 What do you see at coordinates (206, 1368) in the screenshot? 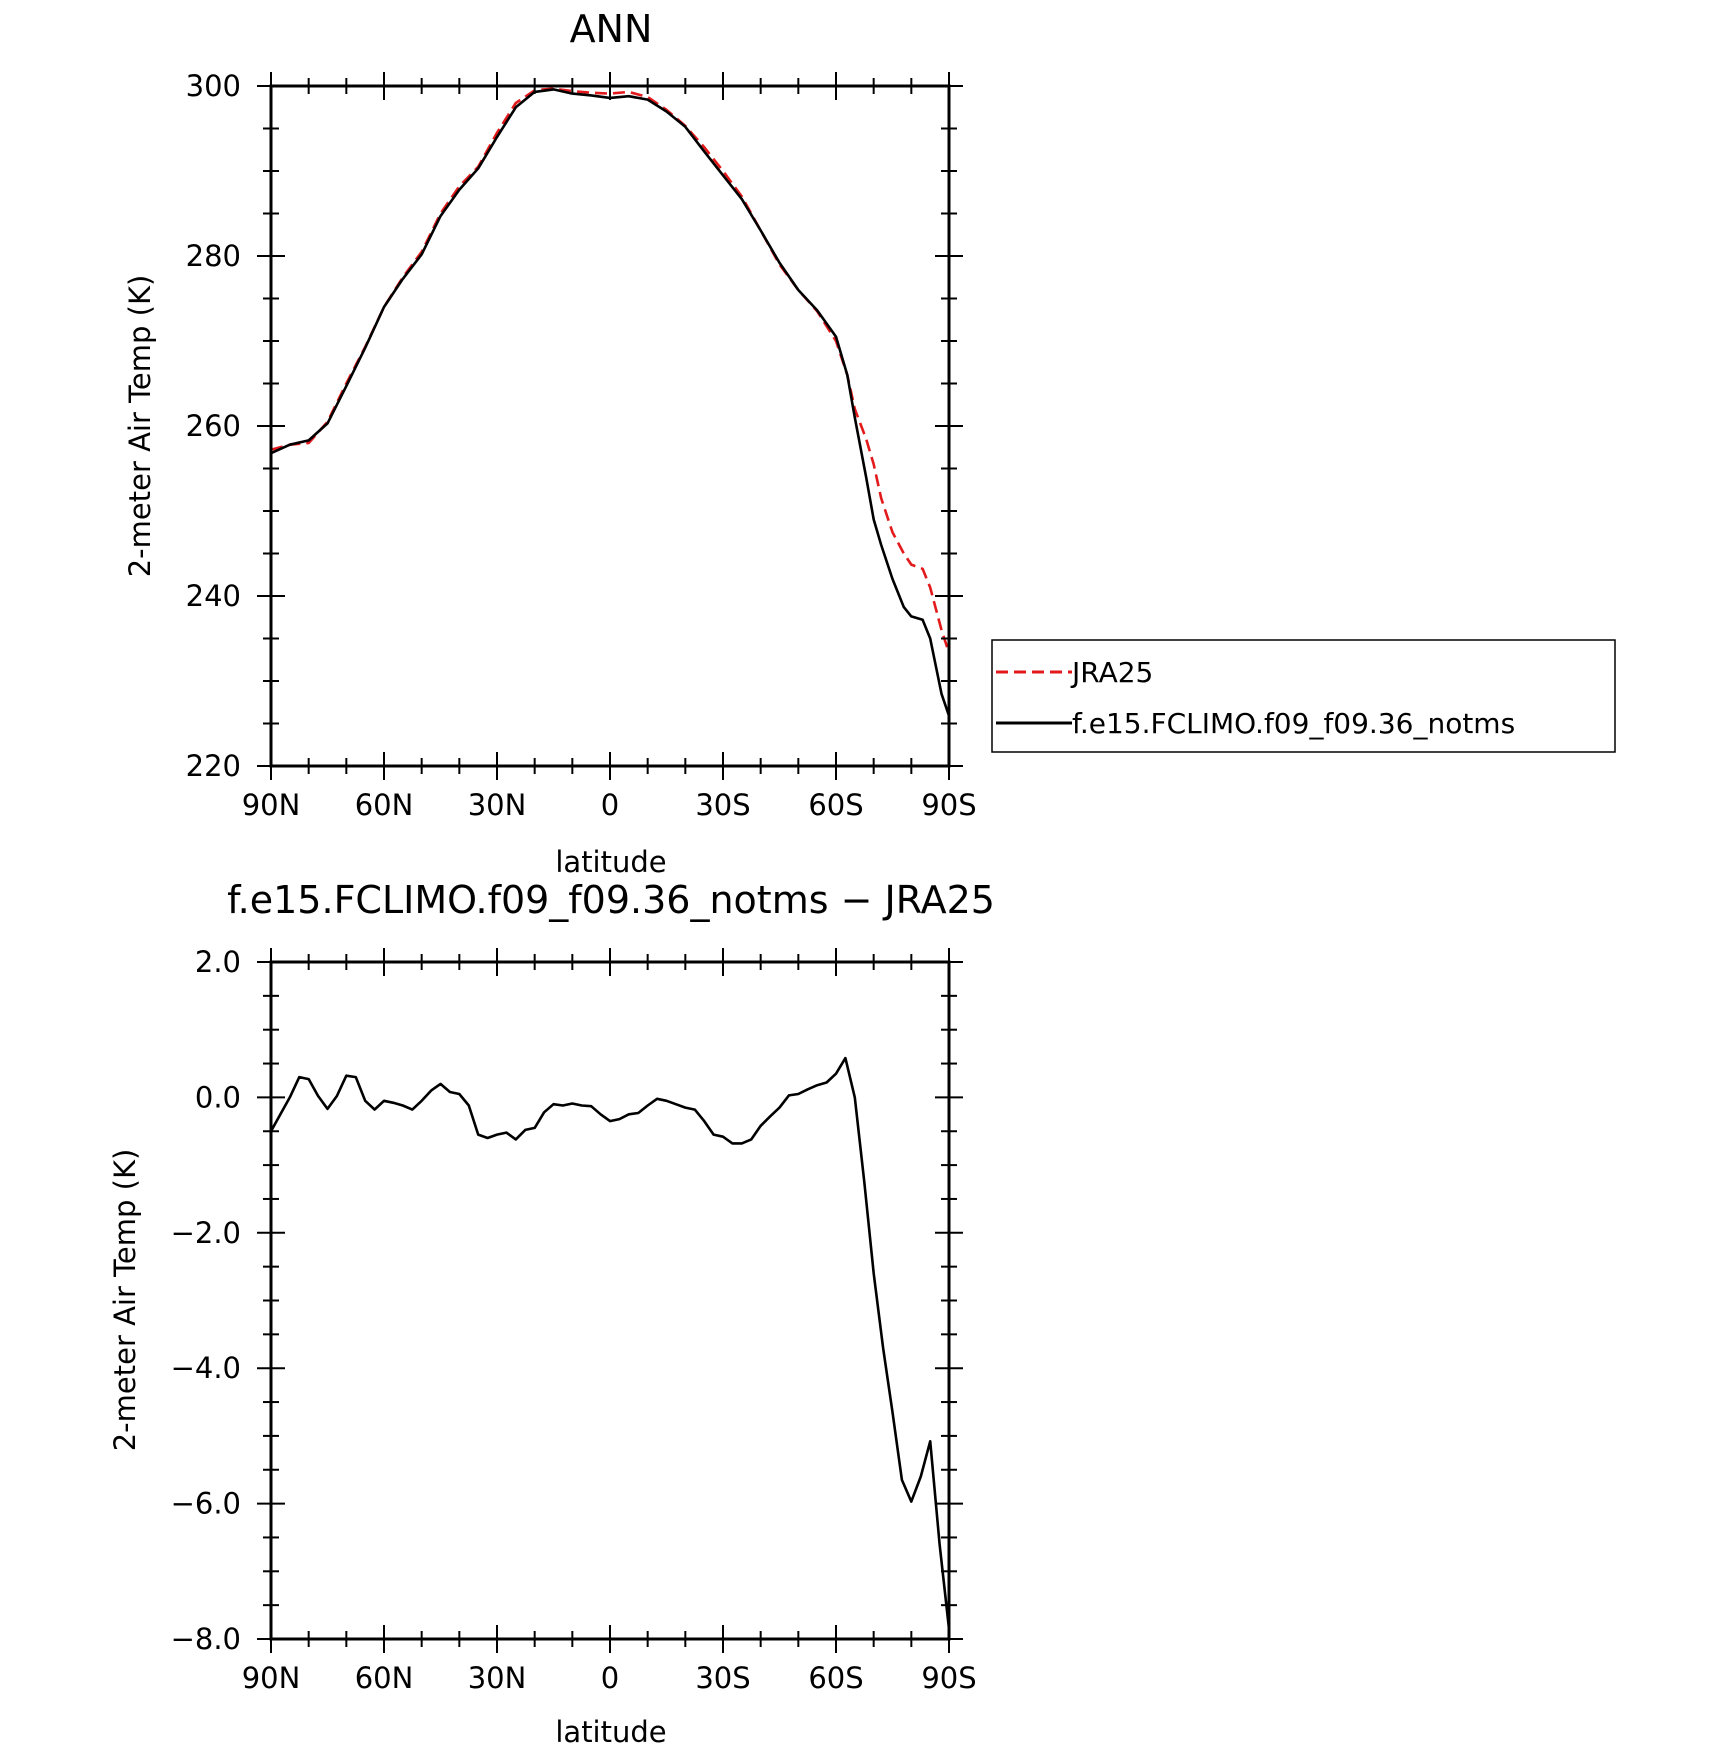
I see `y-tick-label-4-0: −4.0` at bounding box center [206, 1368].